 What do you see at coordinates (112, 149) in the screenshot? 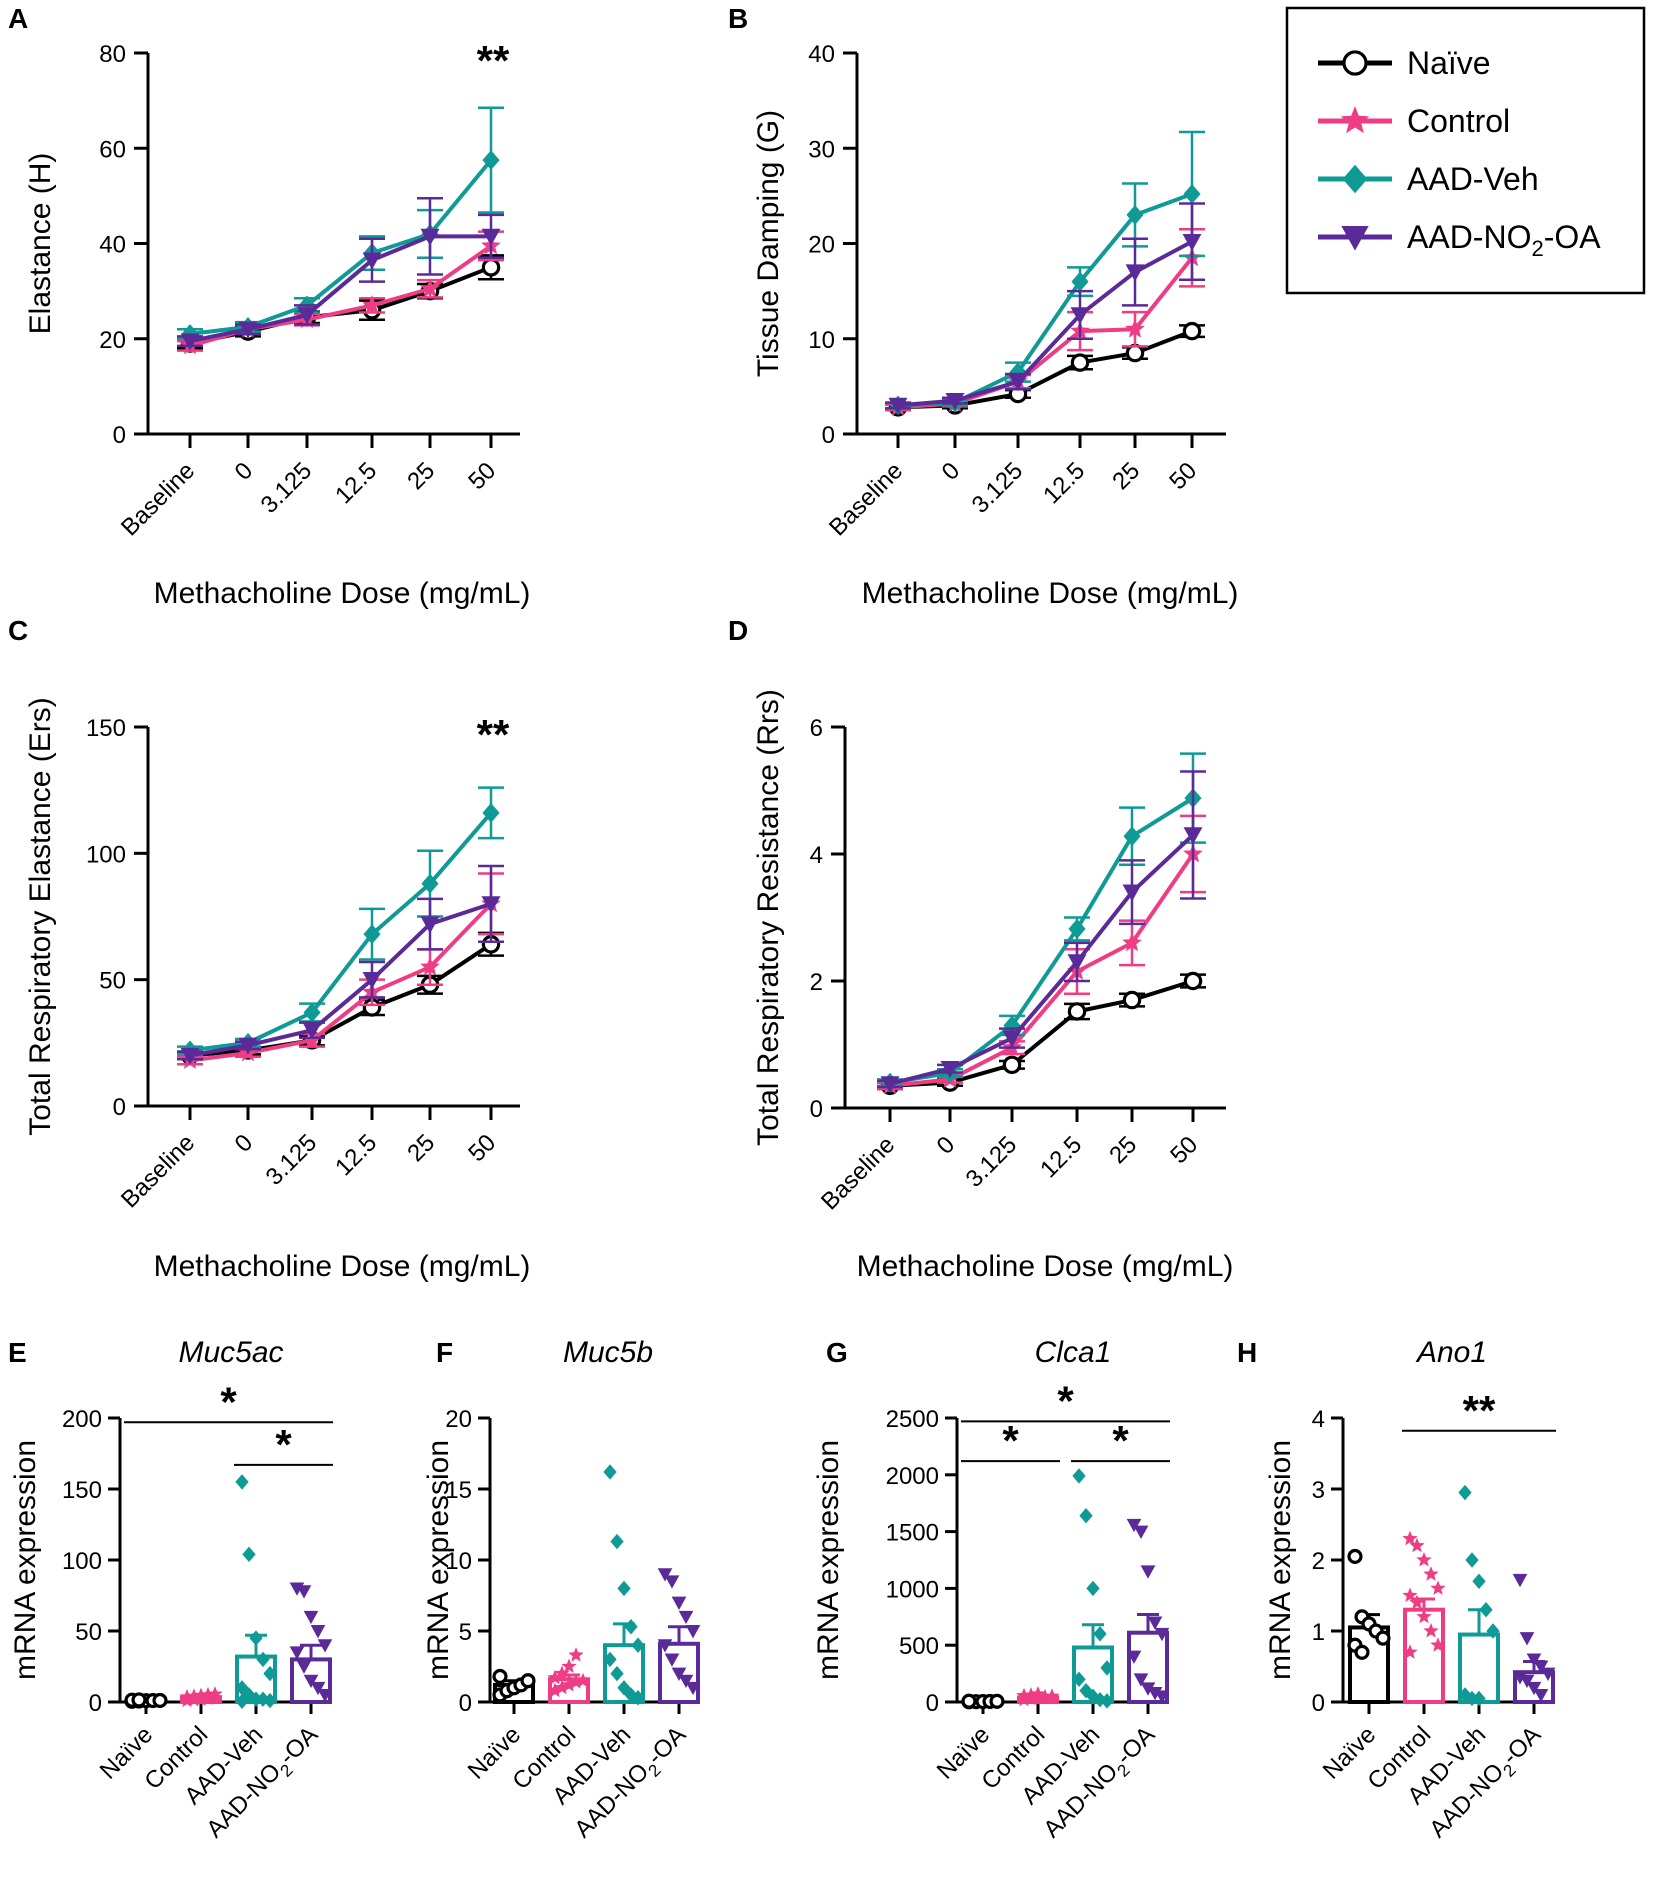
I see `y-tick-label: 60` at bounding box center [112, 149].